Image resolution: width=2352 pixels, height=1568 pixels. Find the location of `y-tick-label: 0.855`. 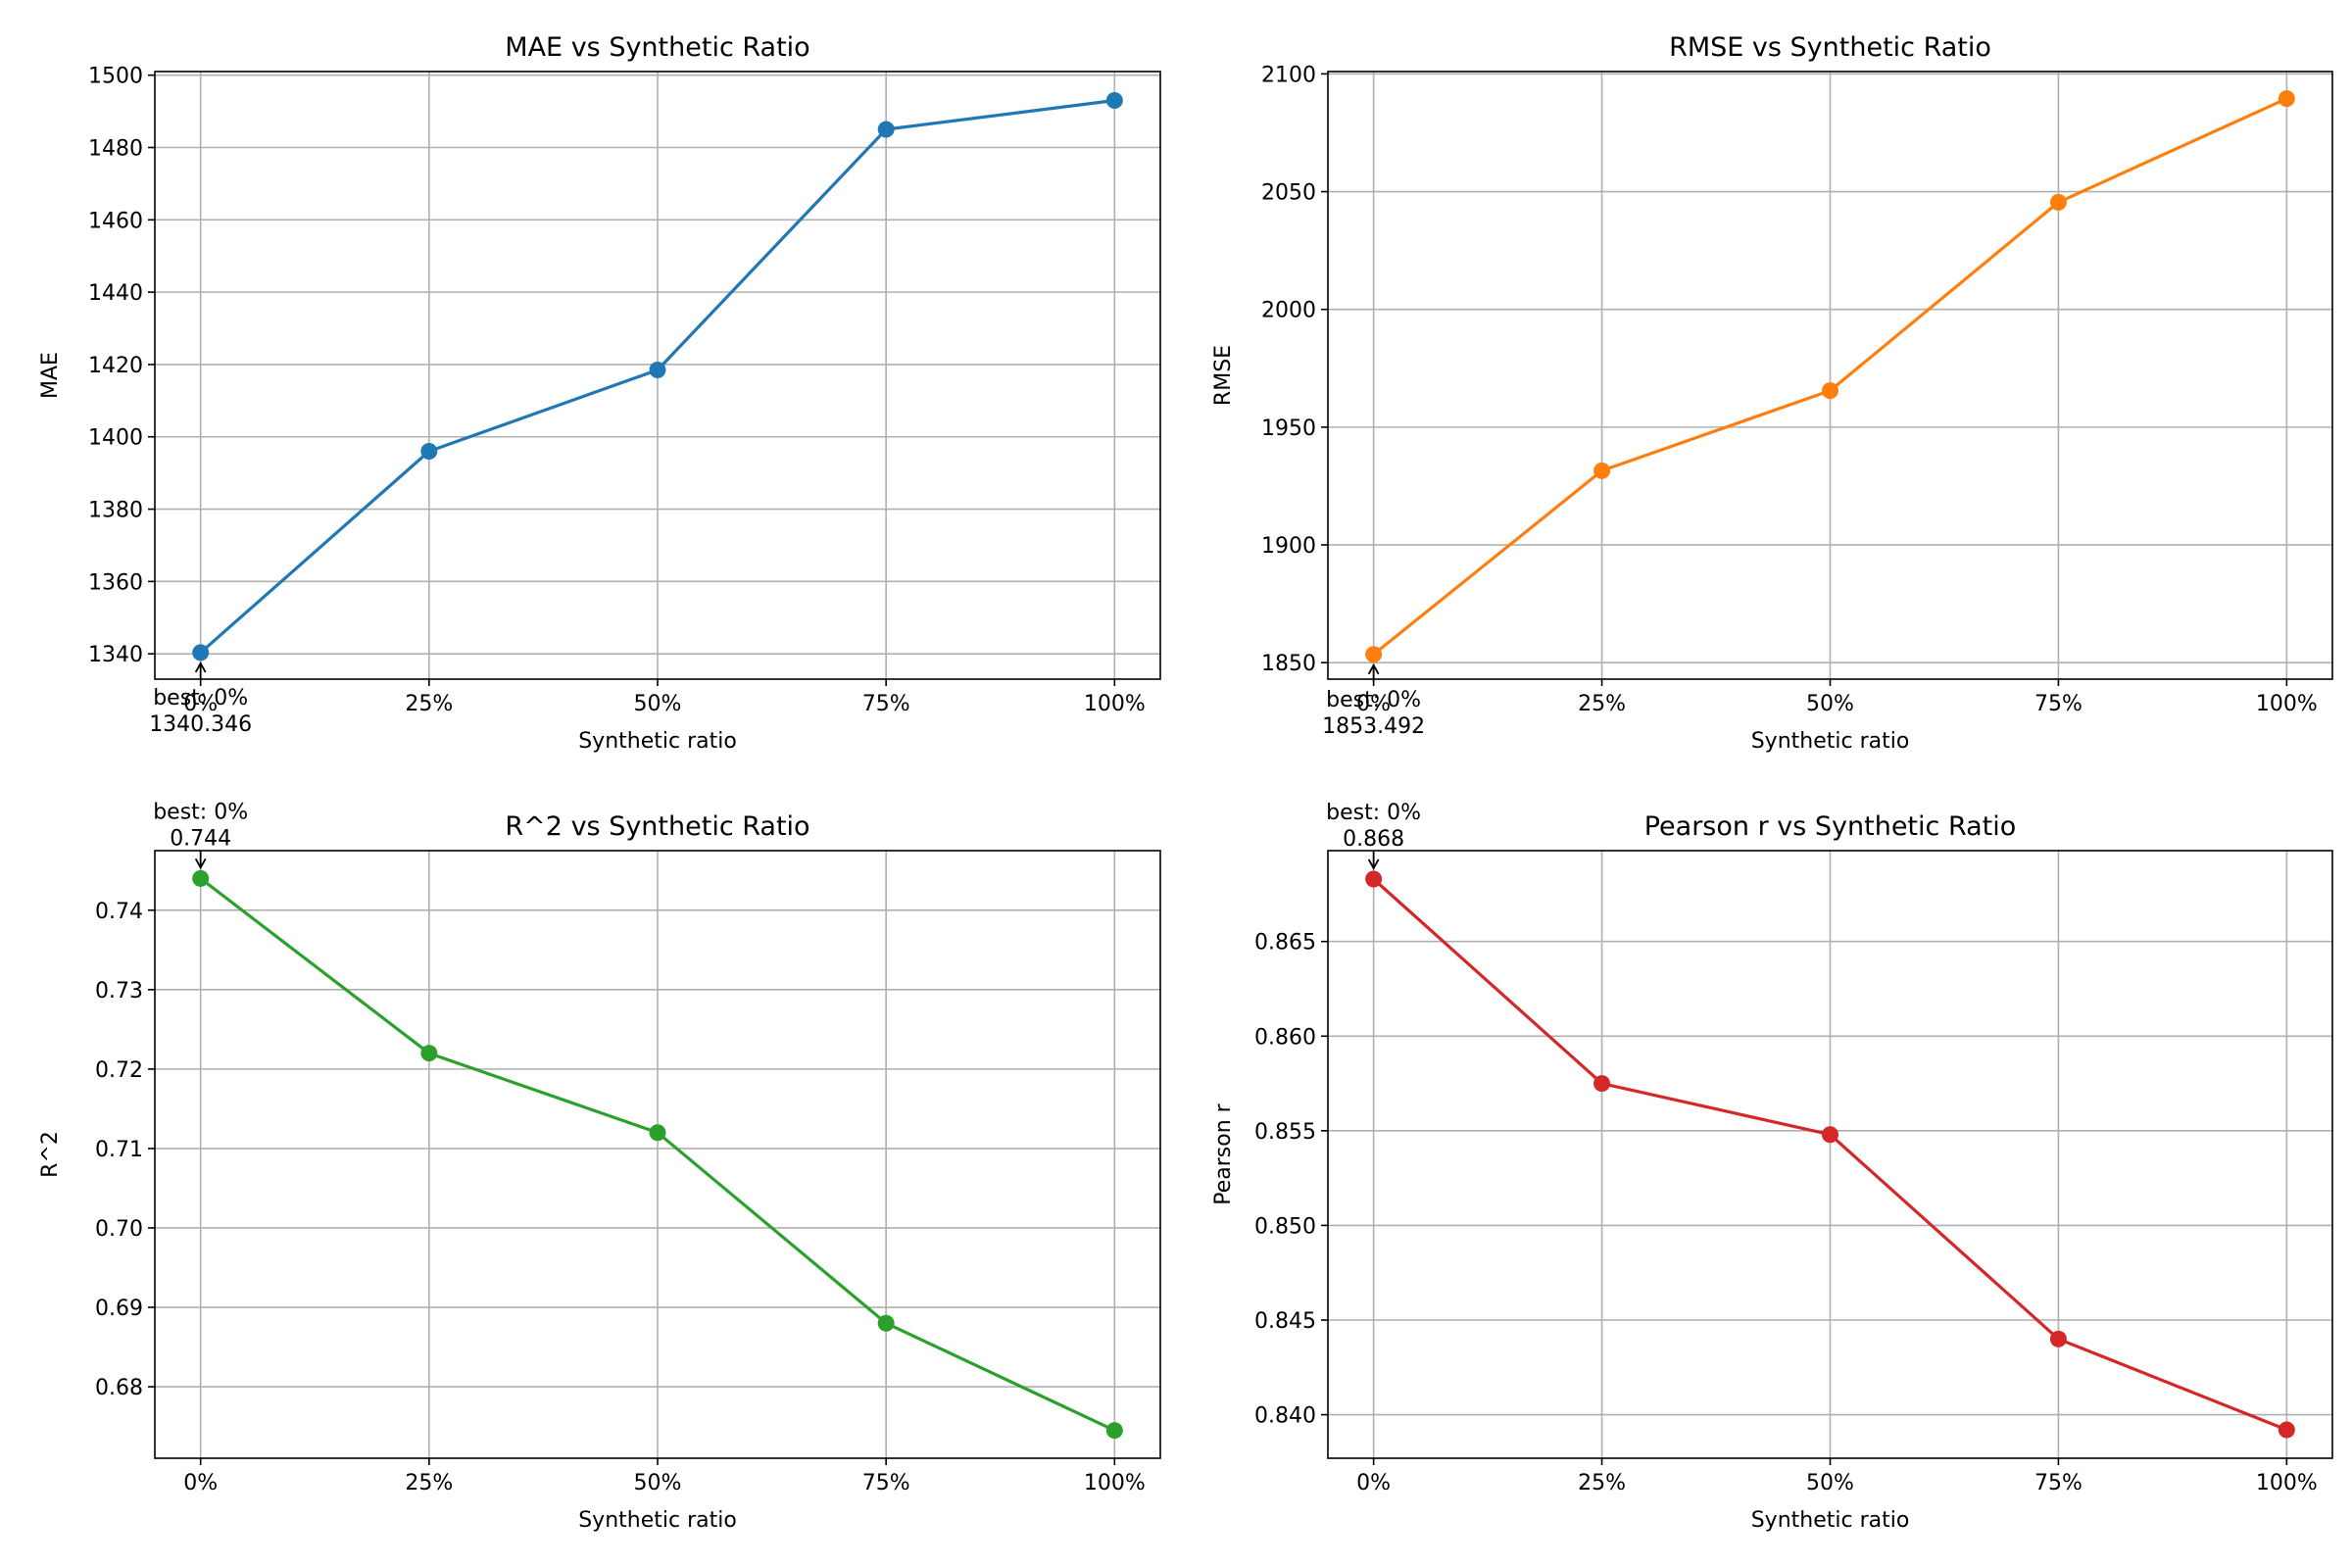

y-tick-label: 0.855 is located at coordinates (1285, 1132).